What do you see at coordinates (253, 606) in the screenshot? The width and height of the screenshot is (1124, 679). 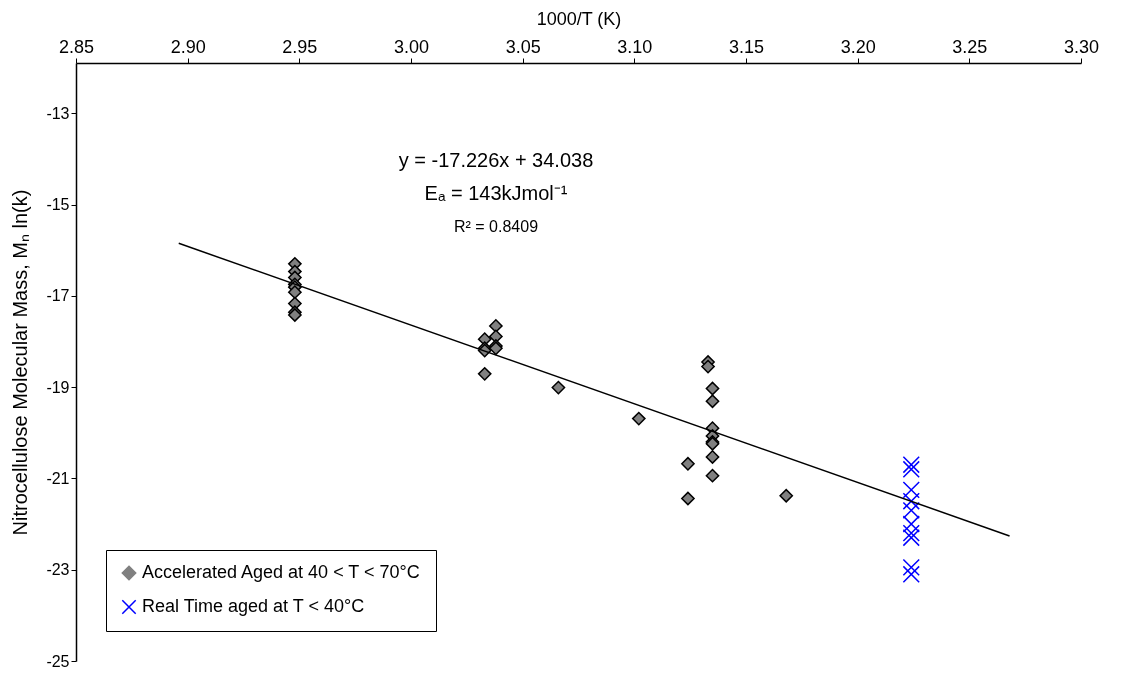 I see `legend-label: Real Time aged at T < 40°C` at bounding box center [253, 606].